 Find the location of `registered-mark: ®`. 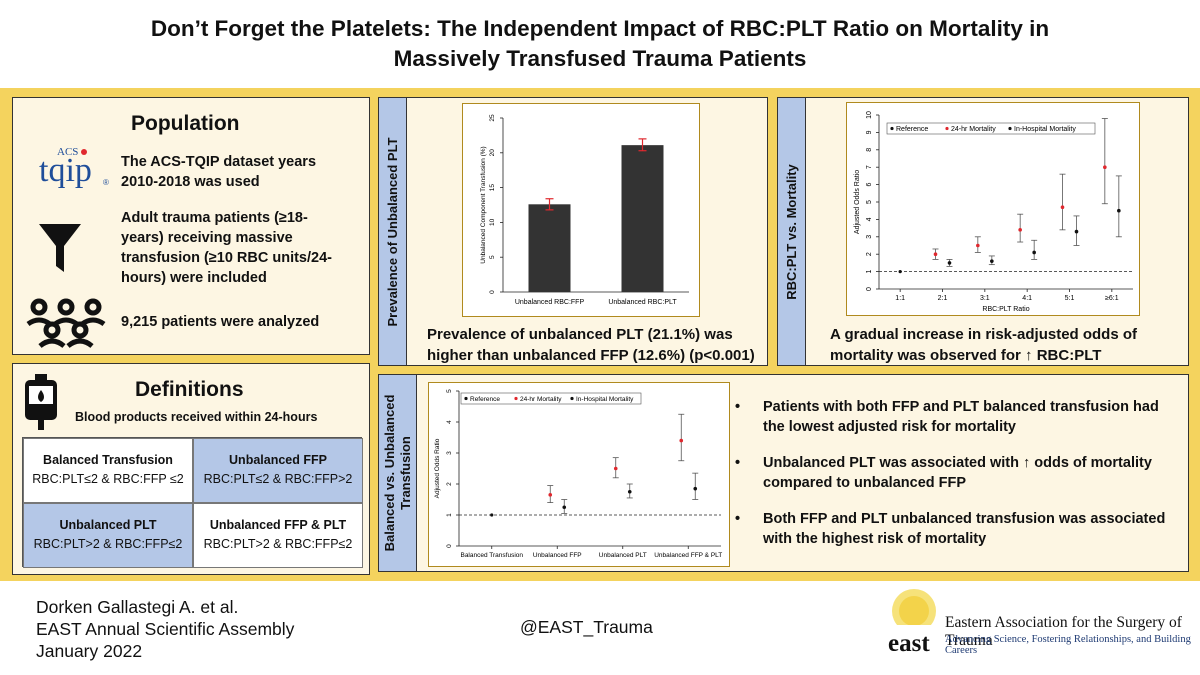

registered-mark: ® is located at coordinates (106, 182).